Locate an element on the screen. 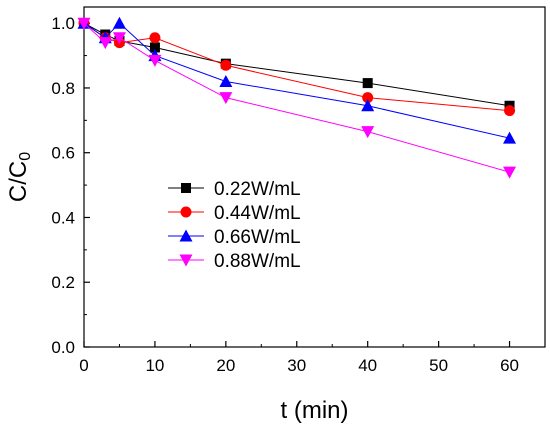 The height and width of the screenshot is (431, 550). y-tick-label: 0.4 is located at coordinates (63, 217).